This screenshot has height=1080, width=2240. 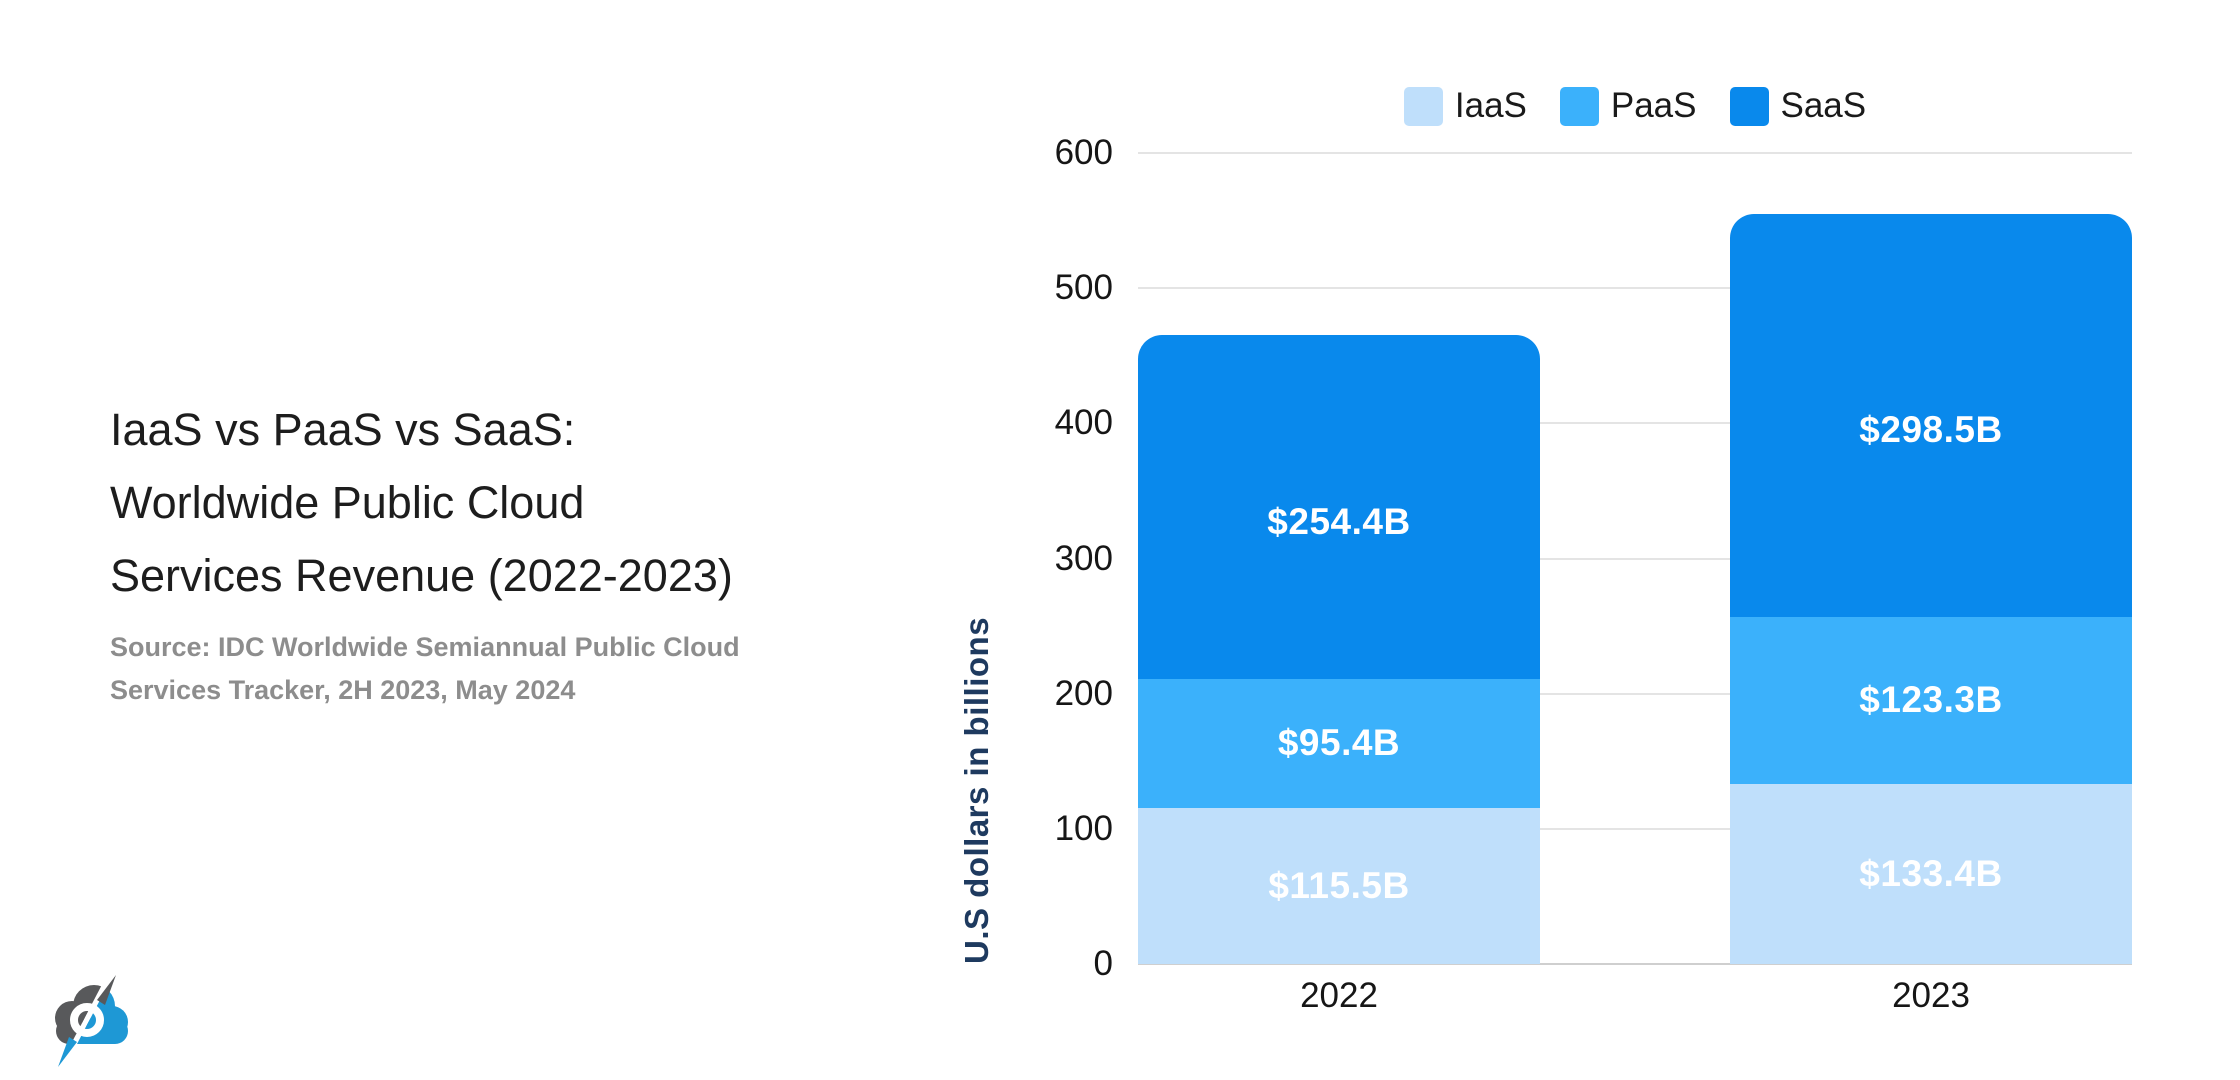 I want to click on bar-segment-saas-2022: $254.4B, so click(x=1339, y=507).